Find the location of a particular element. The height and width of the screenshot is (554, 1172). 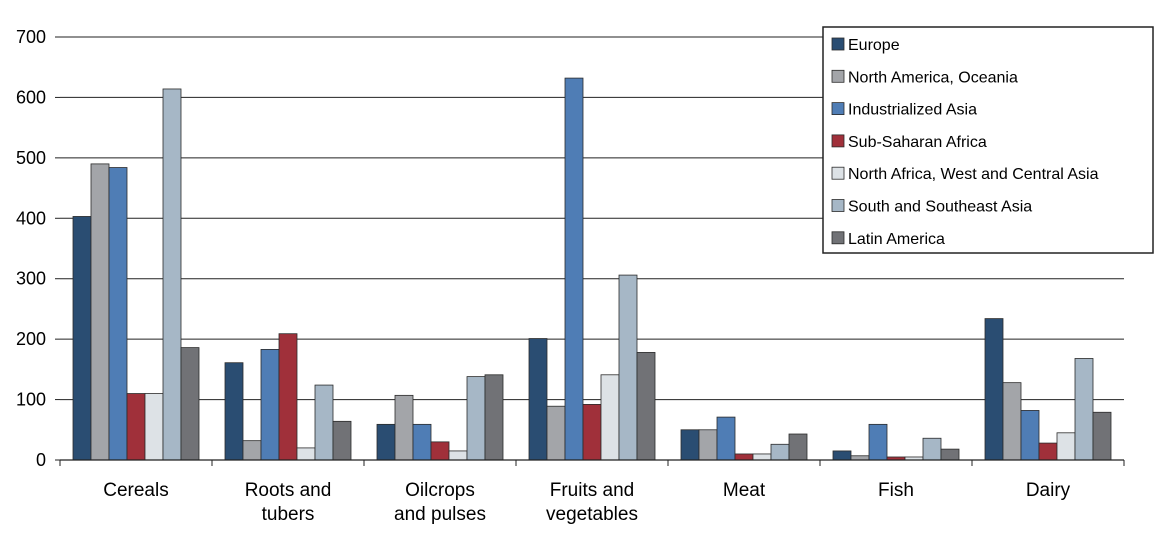

x-tick-label: Oilcrops and pulses is located at coordinates (440, 502).